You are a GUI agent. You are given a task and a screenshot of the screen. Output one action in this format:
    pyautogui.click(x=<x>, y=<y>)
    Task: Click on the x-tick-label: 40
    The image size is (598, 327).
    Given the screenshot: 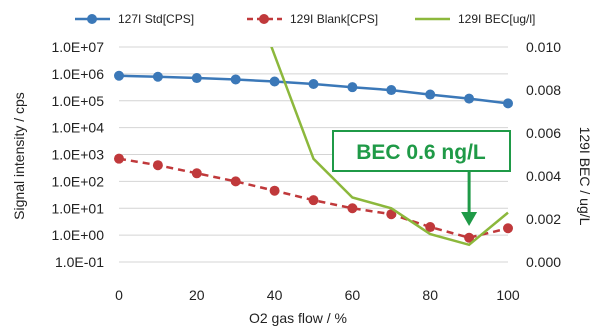 What is the action you would take?
    pyautogui.click(x=275, y=295)
    